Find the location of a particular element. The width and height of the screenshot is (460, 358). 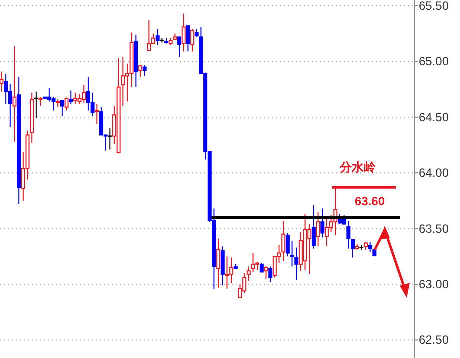

ref-line: 分水岭 is located at coordinates (364, 174).